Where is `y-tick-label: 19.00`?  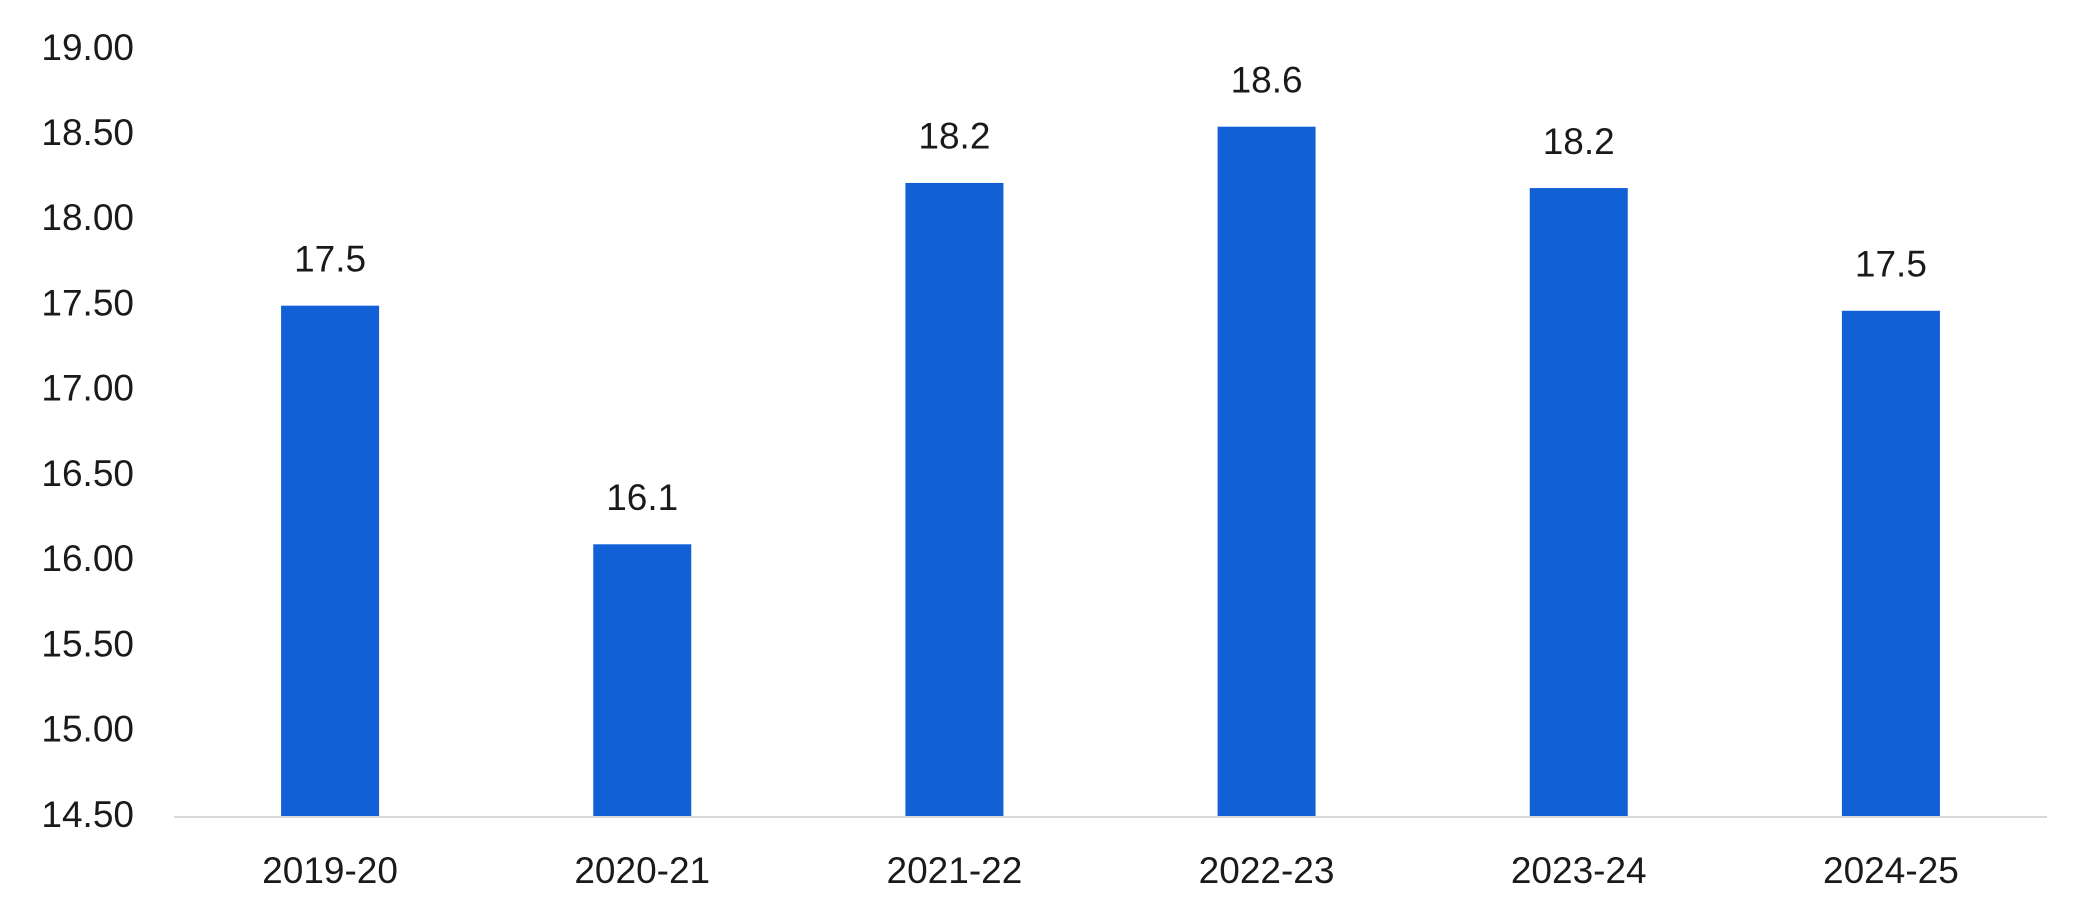
y-tick-label: 19.00 is located at coordinates (87, 47).